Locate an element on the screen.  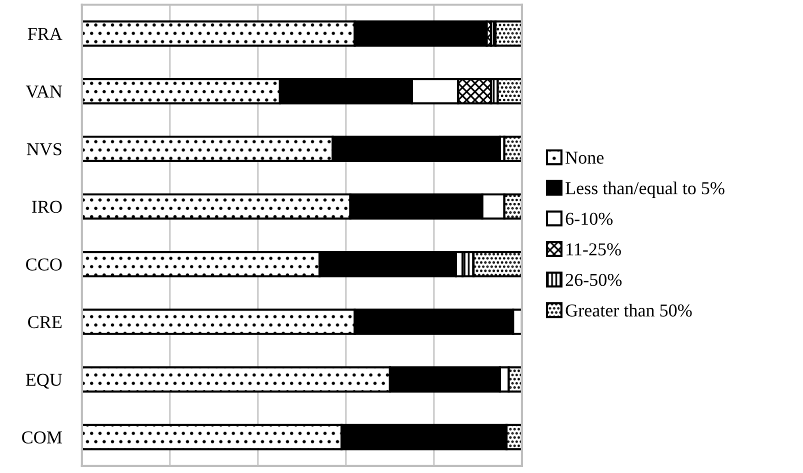
y-tick-label: CRE is located at coordinates (45, 322).